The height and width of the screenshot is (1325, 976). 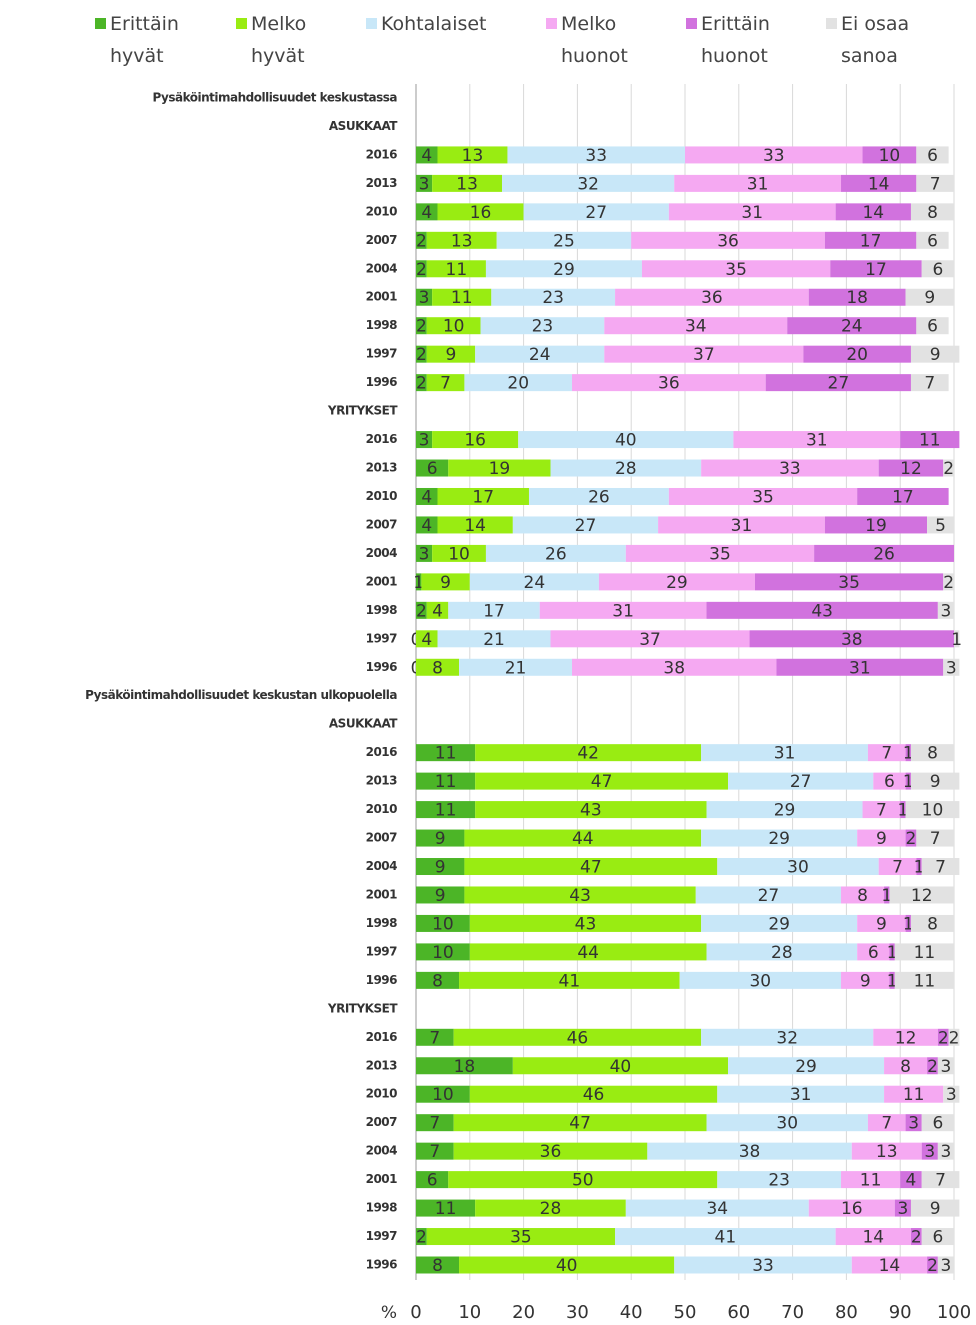 What do you see at coordinates (382, 610) in the screenshot?
I see `category-label: 1998` at bounding box center [382, 610].